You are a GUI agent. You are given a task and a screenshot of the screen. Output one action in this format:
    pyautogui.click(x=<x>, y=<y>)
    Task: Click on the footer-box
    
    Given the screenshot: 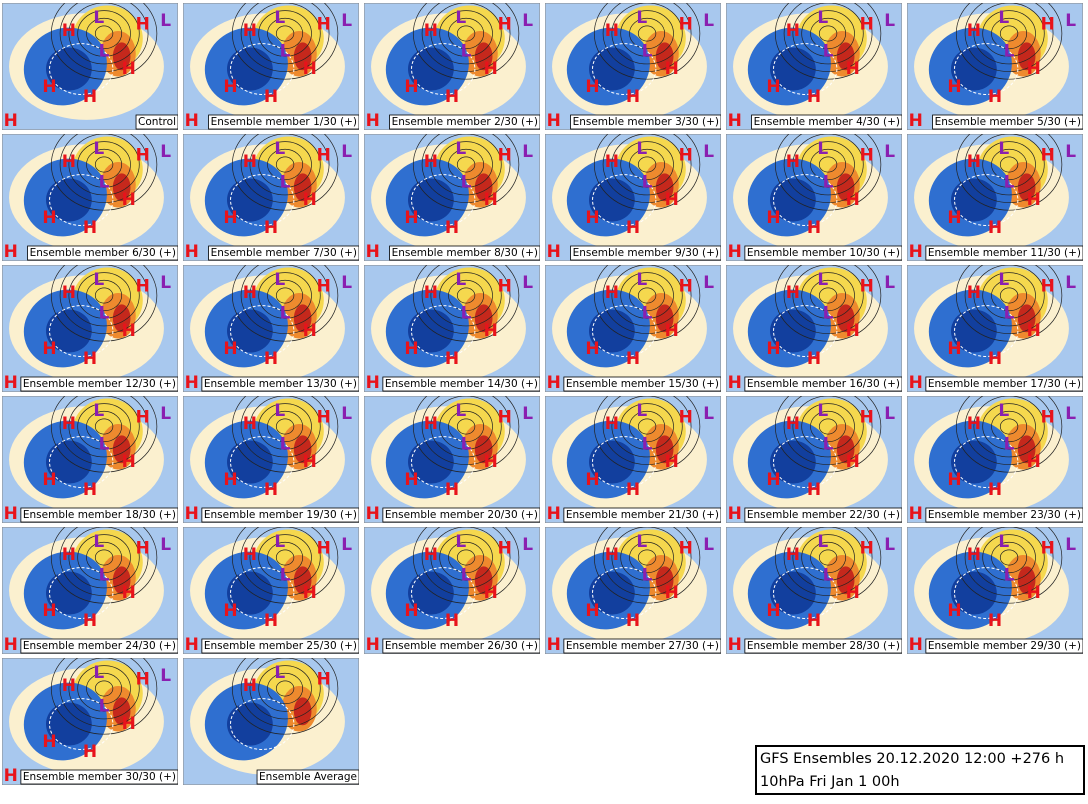 What is the action you would take?
    pyautogui.click(x=920, y=770)
    